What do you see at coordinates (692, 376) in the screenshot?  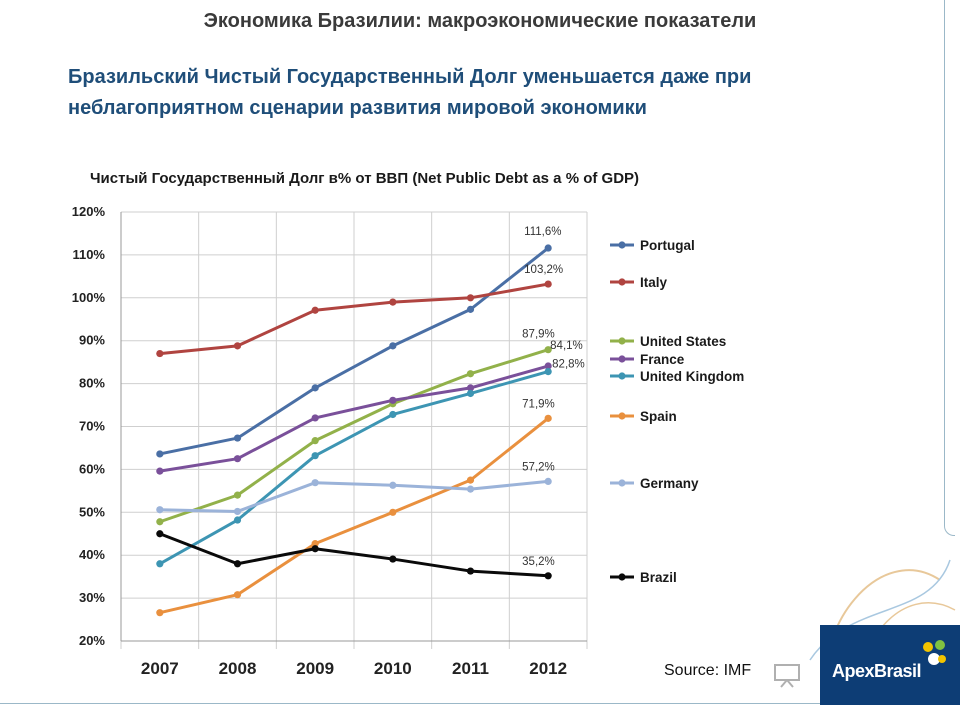 I see `legend-label: United Kingdom` at bounding box center [692, 376].